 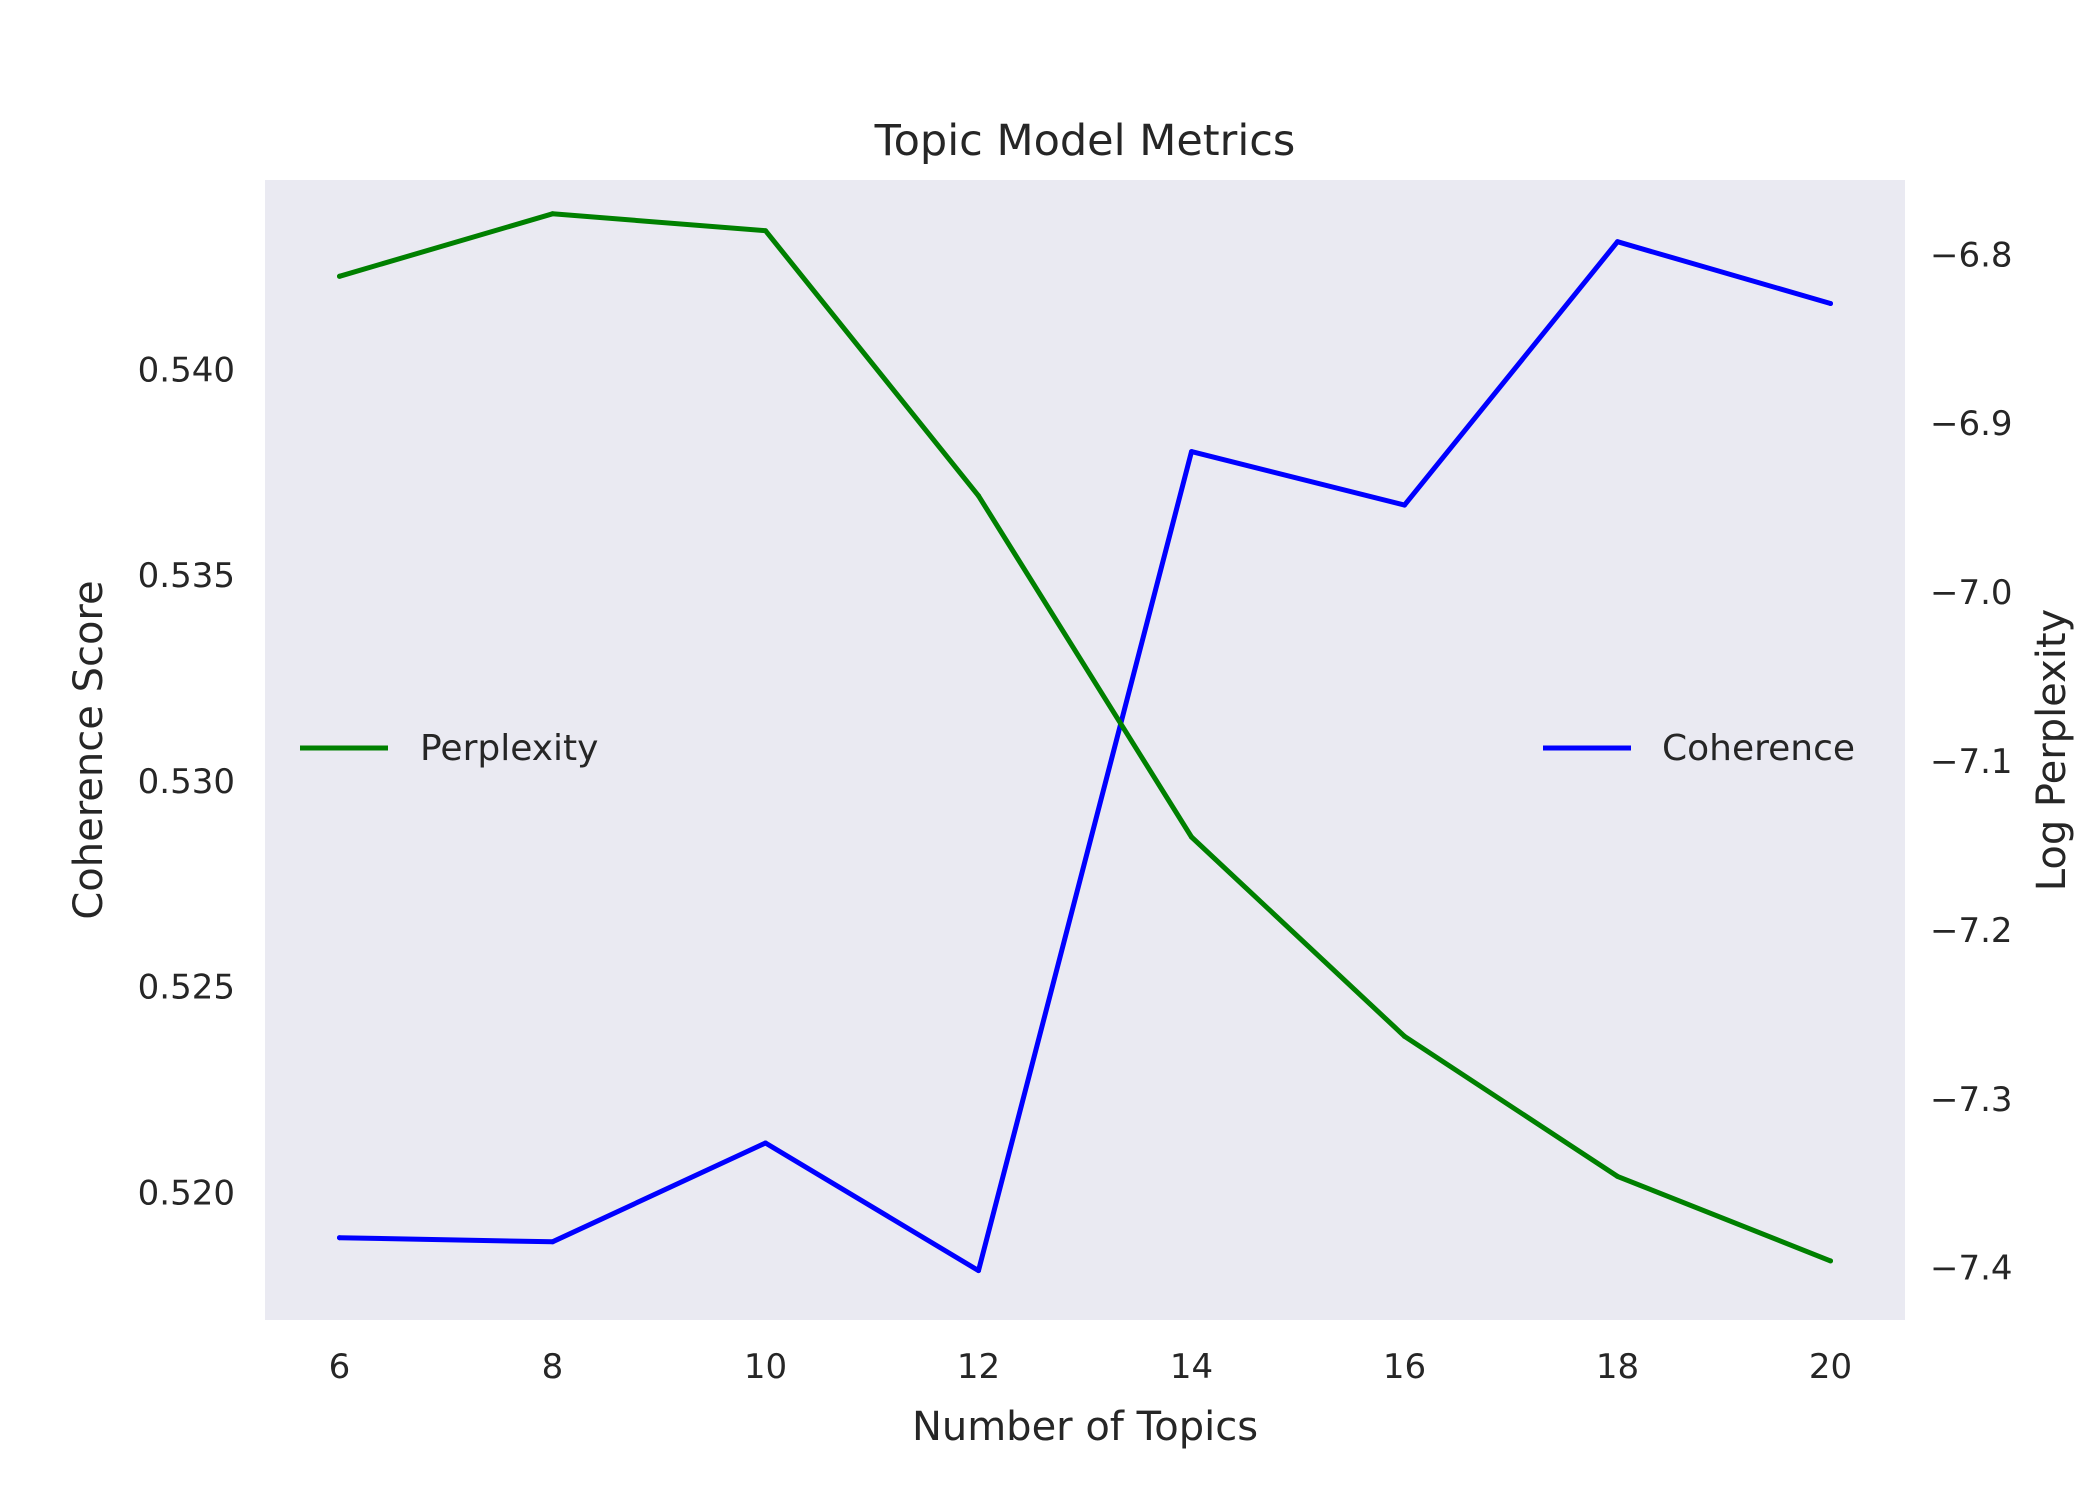 What do you see at coordinates (1971, 931) in the screenshot?
I see `right-y-tick-label: −7.2` at bounding box center [1971, 931].